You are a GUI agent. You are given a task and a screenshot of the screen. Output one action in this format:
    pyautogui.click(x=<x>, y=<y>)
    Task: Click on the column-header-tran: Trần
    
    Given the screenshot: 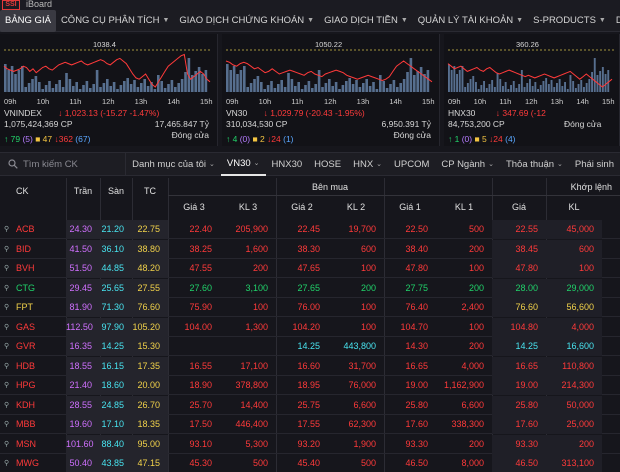 What is the action you would take?
    pyautogui.click(x=83, y=191)
    